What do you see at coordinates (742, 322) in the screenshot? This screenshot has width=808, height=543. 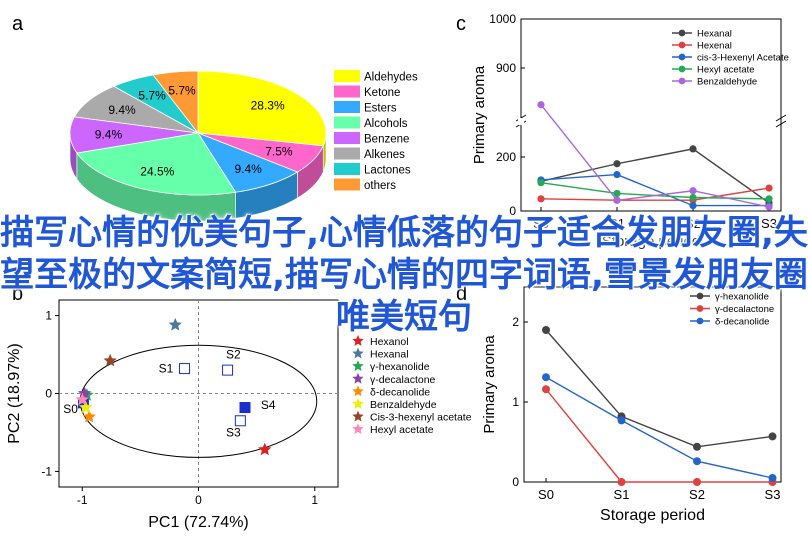 I see `legend-label-d-decanolide: δ-decanolide` at bounding box center [742, 322].